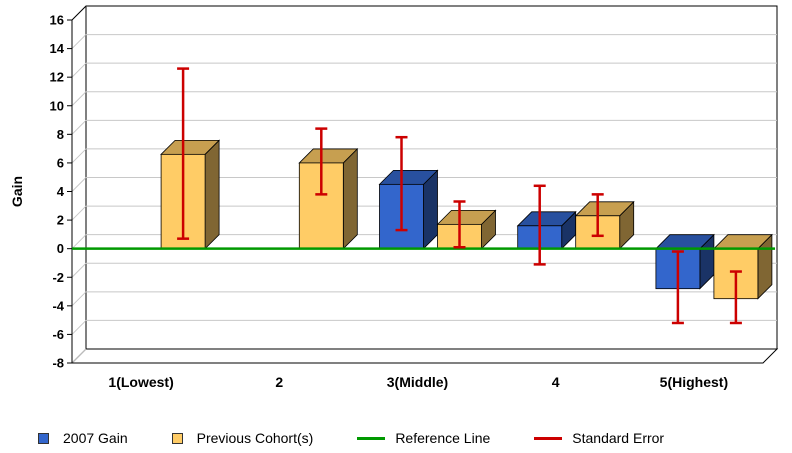 This screenshot has width=792, height=453. I want to click on y-tick-label: -6, so click(58, 334).